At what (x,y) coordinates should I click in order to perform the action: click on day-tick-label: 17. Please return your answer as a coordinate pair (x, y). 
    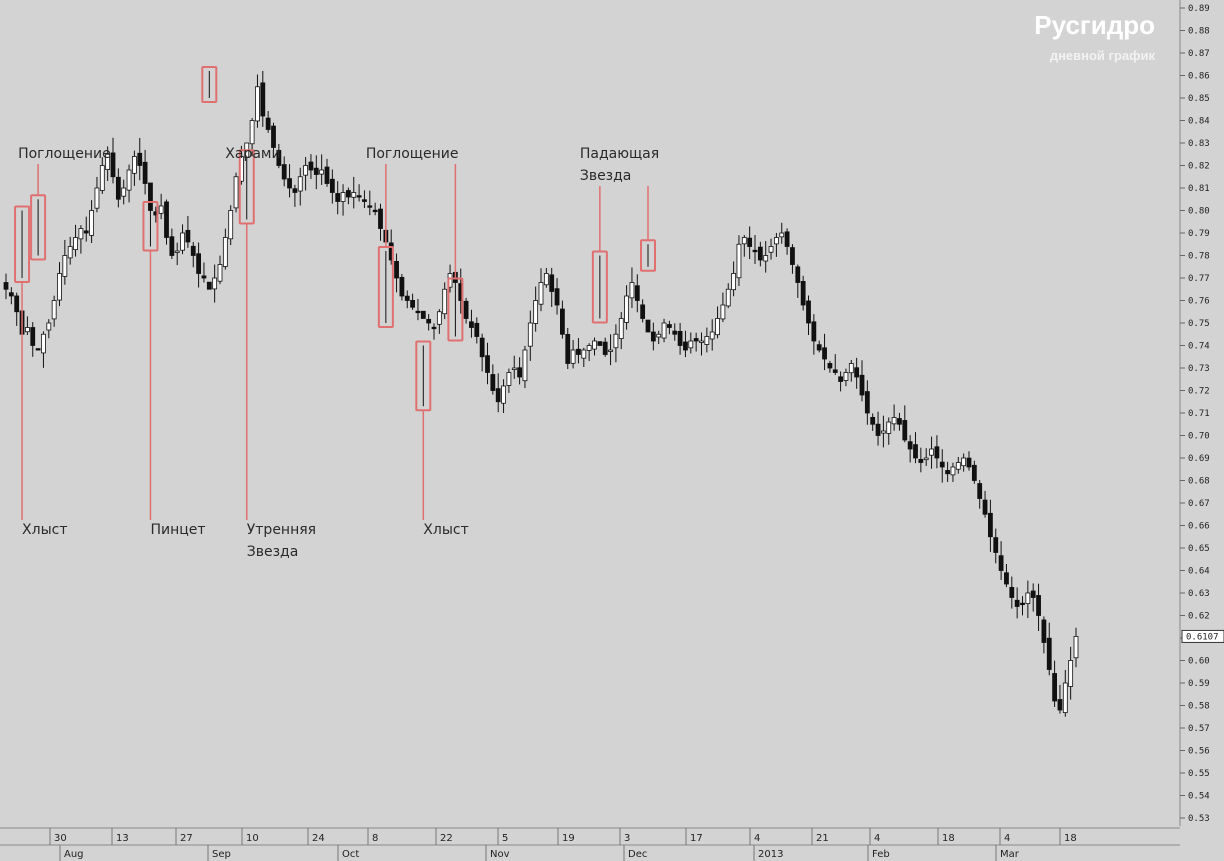
    Looking at the image, I should click on (696, 838).